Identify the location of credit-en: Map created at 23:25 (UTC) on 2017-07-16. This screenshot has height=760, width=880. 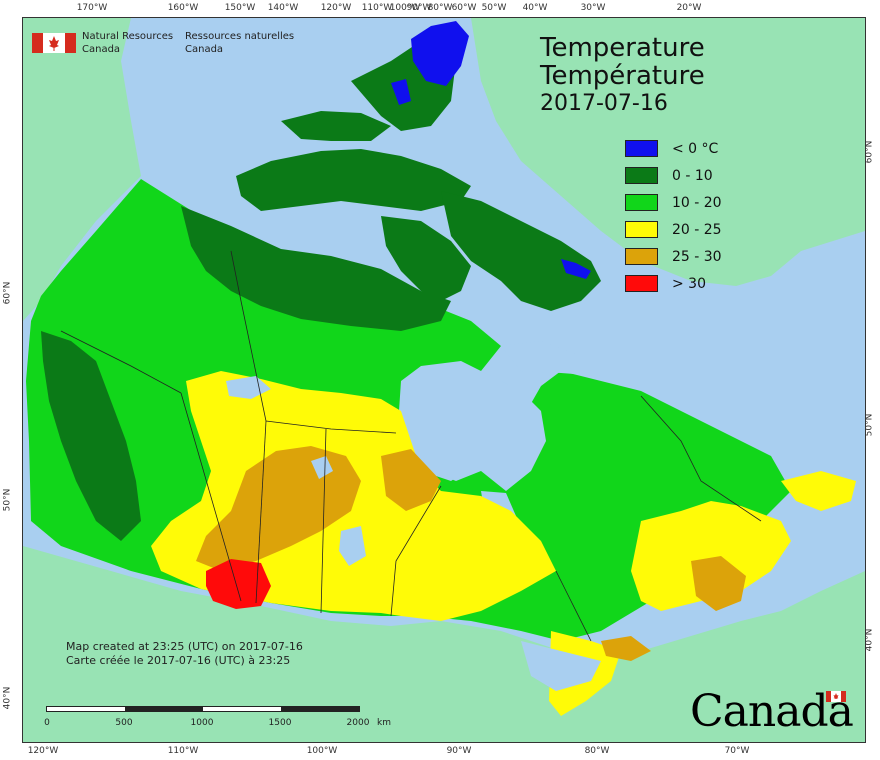
(184, 646).